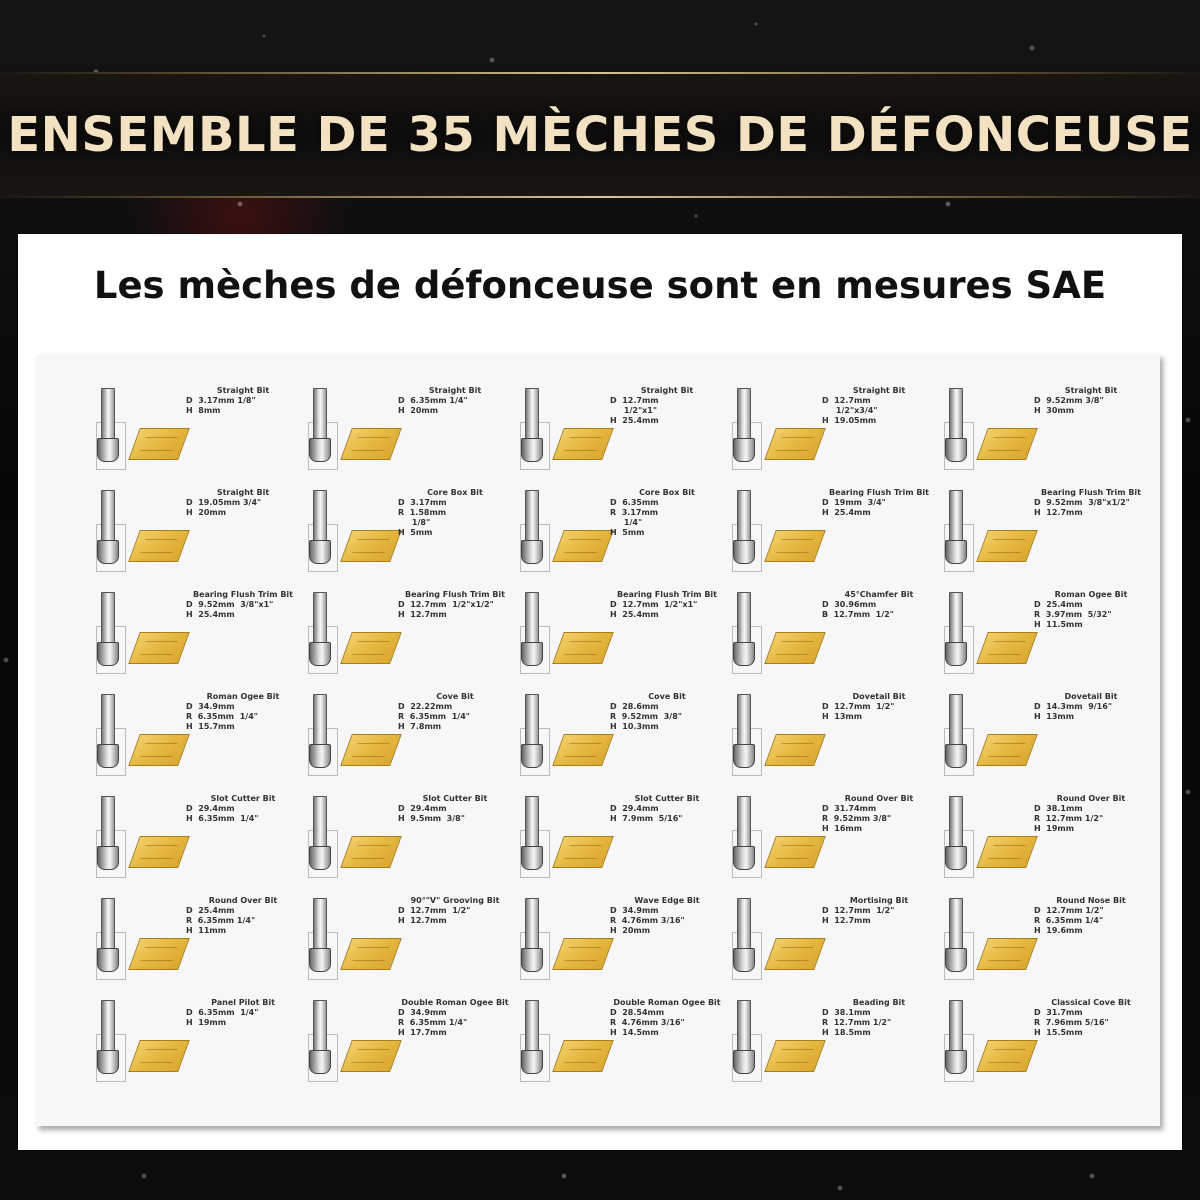  What do you see at coordinates (418, 410) in the screenshot?
I see `bit-spec-line: H 20mm` at bounding box center [418, 410].